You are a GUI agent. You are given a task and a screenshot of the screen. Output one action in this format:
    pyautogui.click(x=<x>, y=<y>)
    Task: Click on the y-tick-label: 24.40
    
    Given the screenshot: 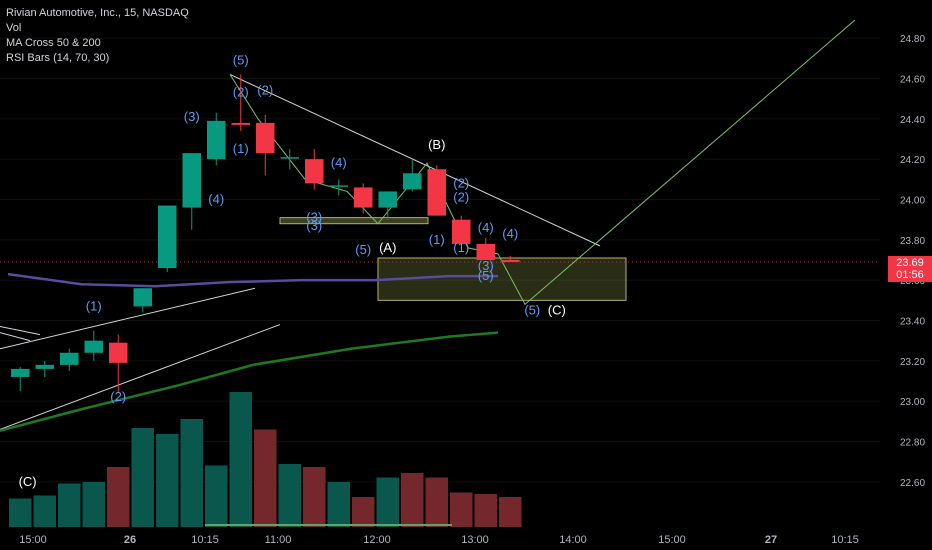 What is the action you would take?
    pyautogui.click(x=912, y=120)
    